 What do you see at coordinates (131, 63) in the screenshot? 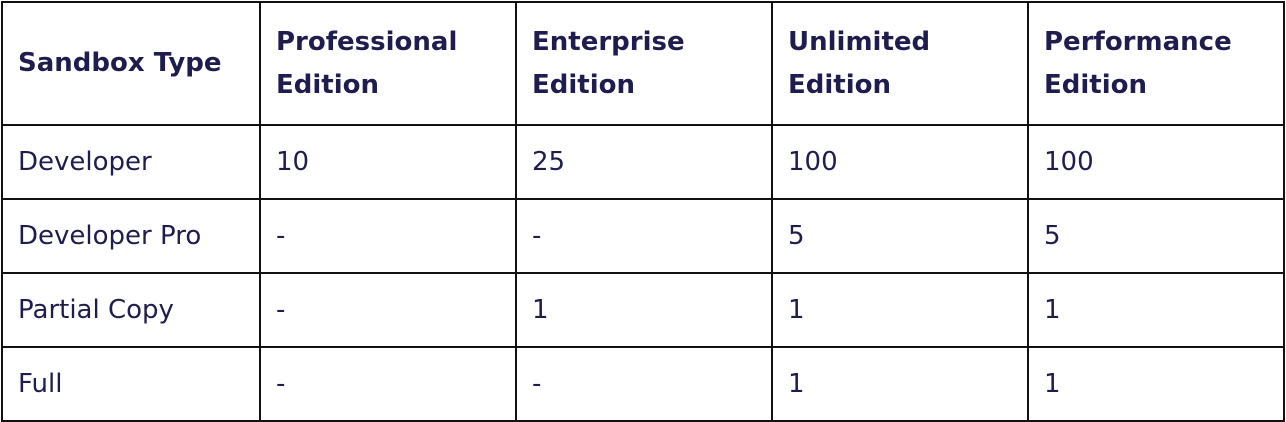
I see `header-sandbox-type: Sandbox Type` at bounding box center [131, 63].